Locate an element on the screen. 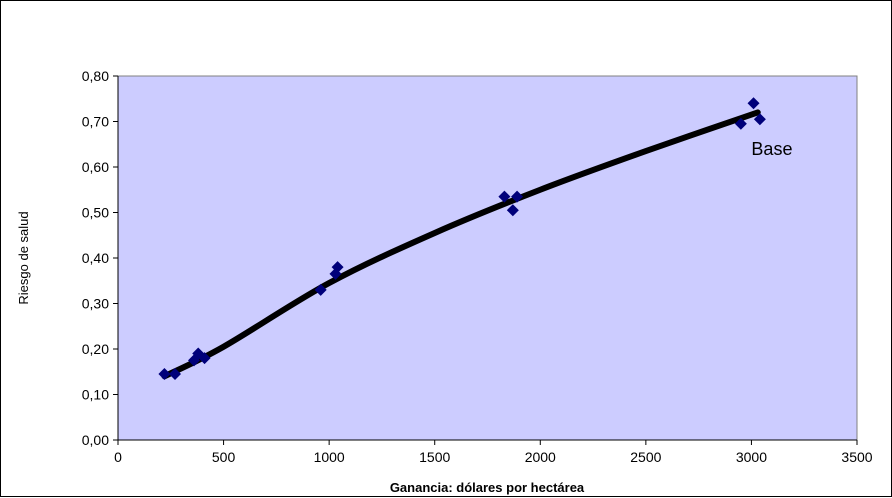 This screenshot has height=498, width=892. y-tick-label: 0,10 is located at coordinates (95, 395).